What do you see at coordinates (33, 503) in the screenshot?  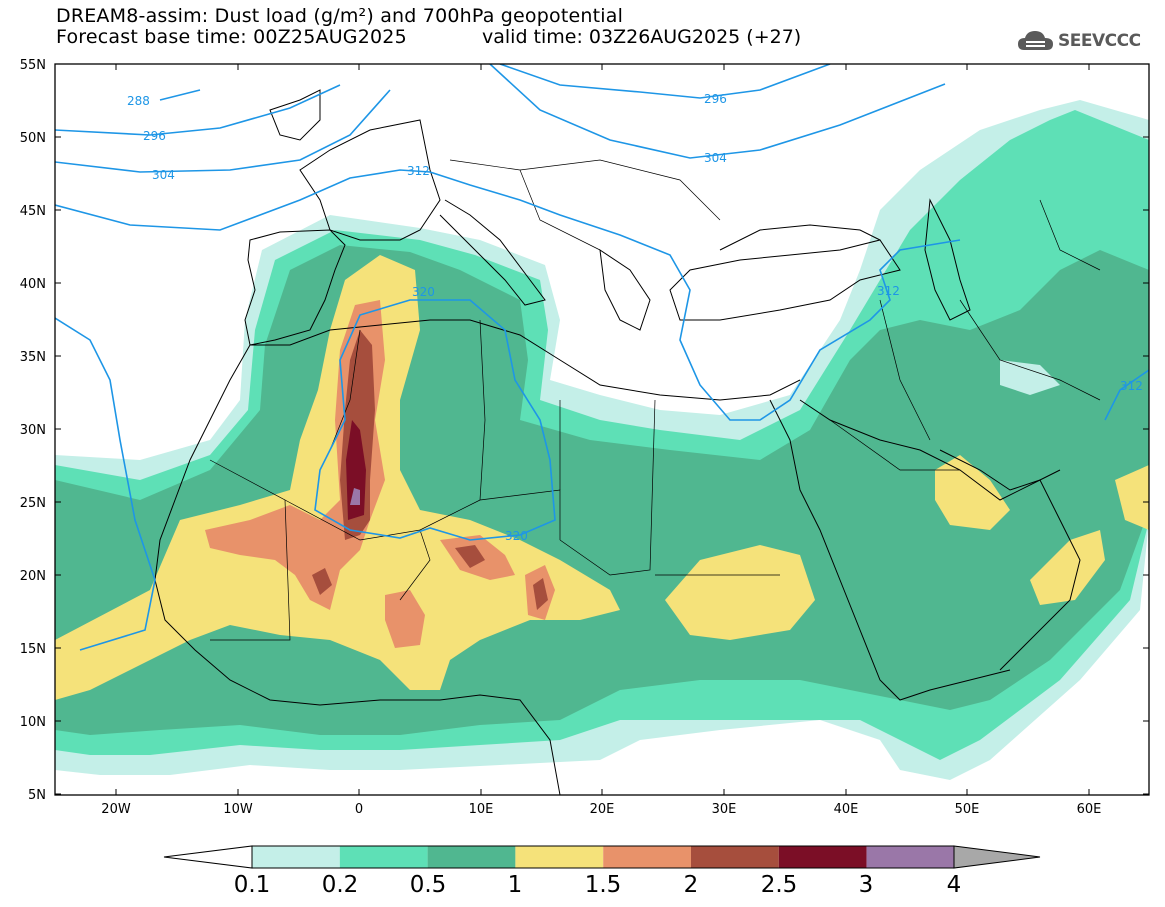 I see `lat-label: 25N` at bounding box center [33, 503].